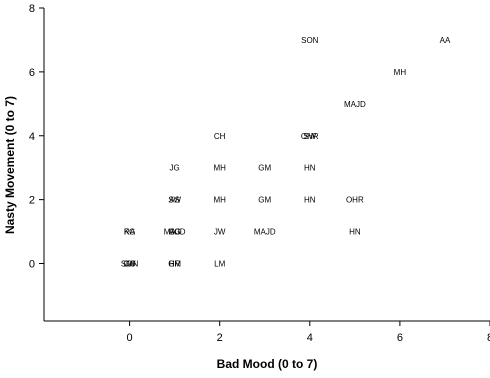 This screenshot has width=490, height=378. What do you see at coordinates (175, 168) in the screenshot?
I see `data-point-label: JG` at bounding box center [175, 168].